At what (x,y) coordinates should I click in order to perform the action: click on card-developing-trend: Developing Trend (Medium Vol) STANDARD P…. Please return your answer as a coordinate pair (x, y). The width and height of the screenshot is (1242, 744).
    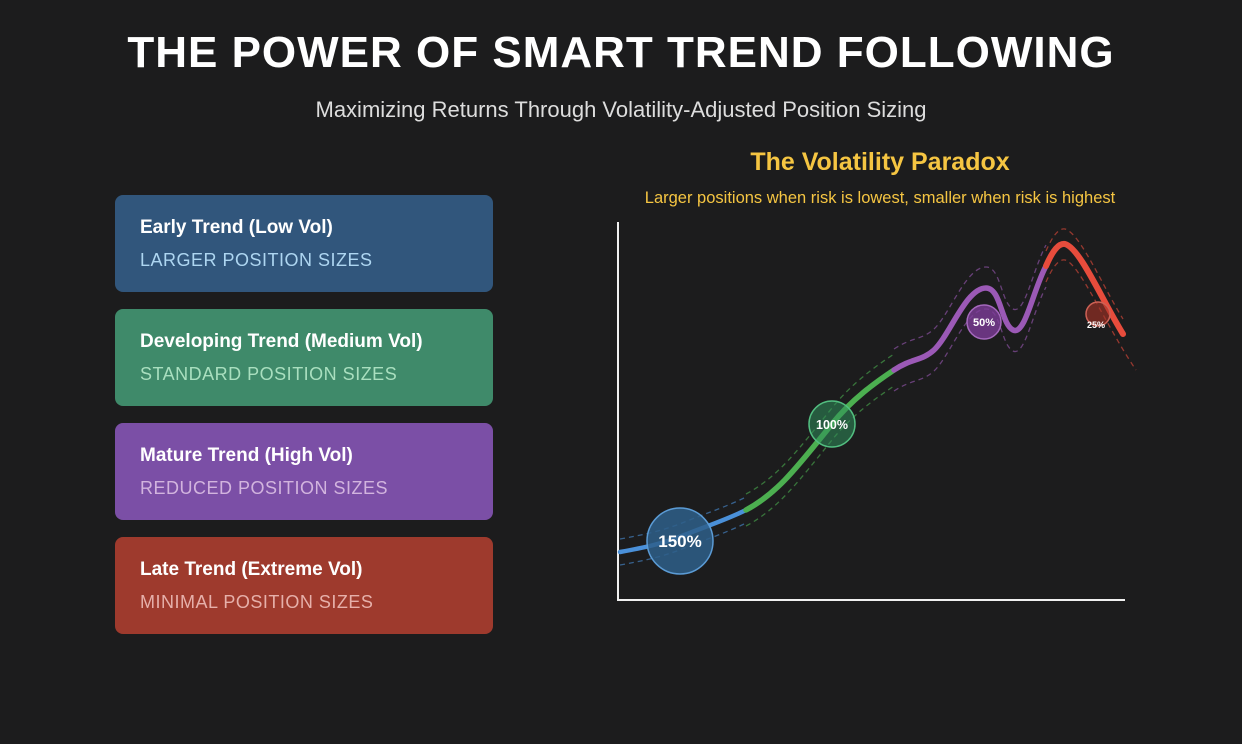
    Looking at the image, I should click on (304, 357).